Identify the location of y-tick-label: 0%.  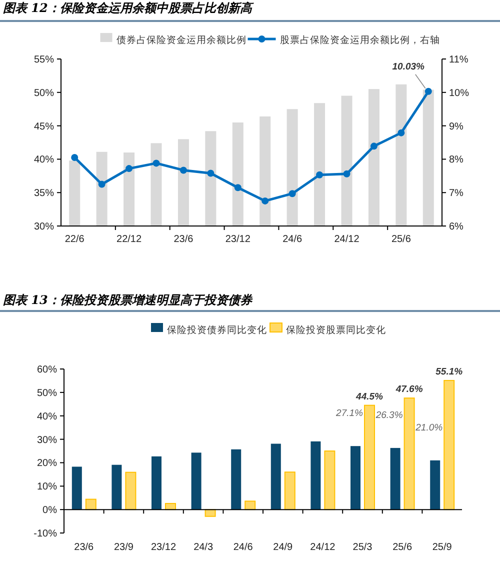
(50, 510).